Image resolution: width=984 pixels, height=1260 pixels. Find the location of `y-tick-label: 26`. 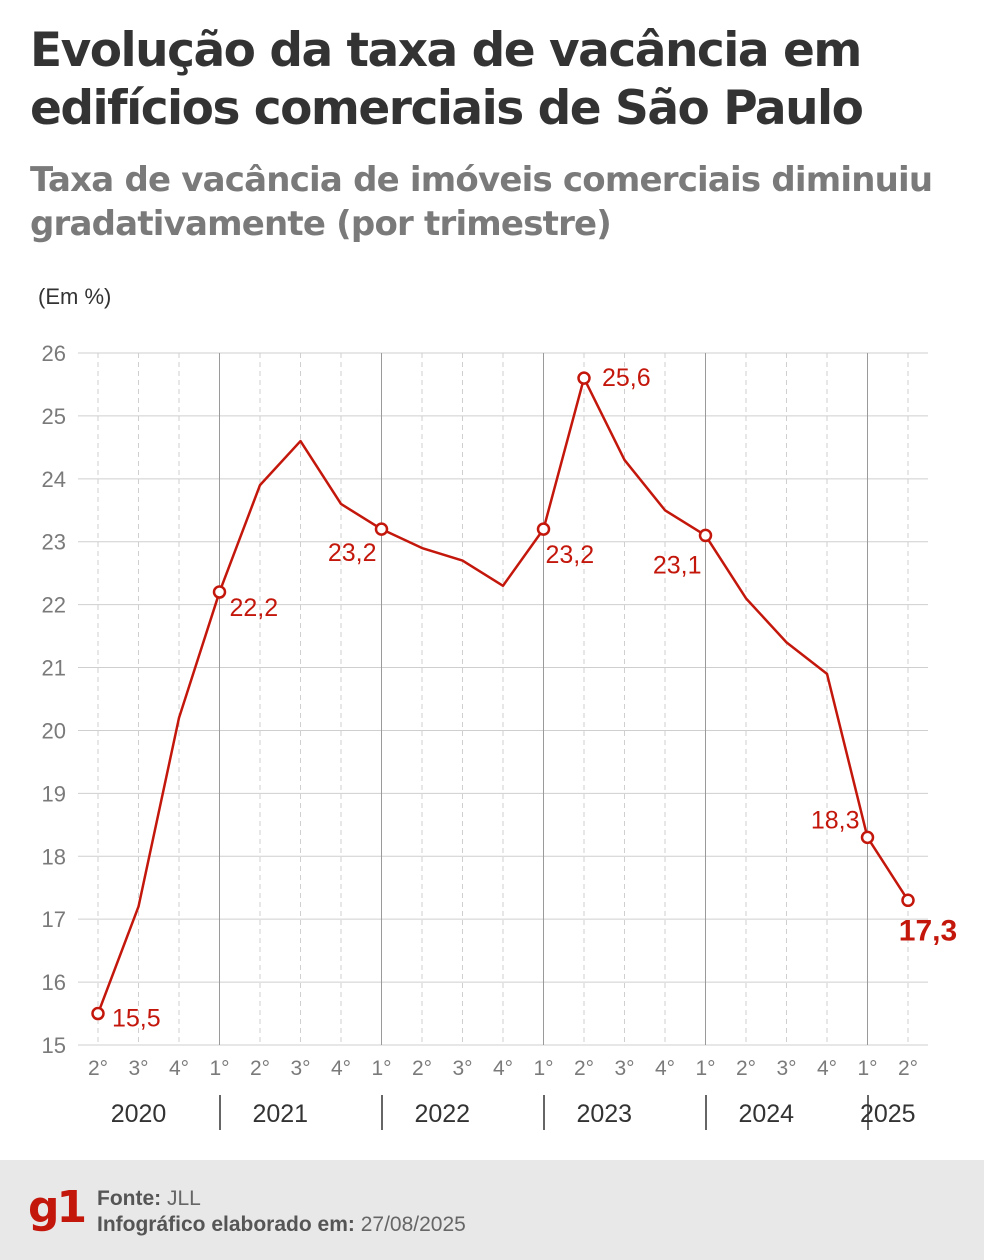

y-tick-label: 26 is located at coordinates (54, 353).